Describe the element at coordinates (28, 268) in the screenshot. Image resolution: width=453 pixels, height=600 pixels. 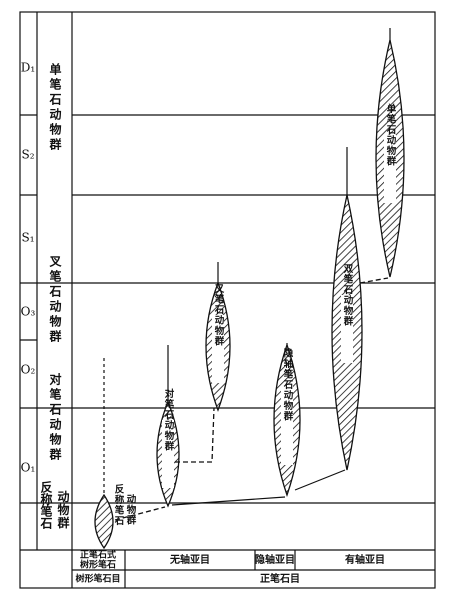
I see `strata-labels: D₁ S₂ S₁ O₃ O₂ O₁` at that location.